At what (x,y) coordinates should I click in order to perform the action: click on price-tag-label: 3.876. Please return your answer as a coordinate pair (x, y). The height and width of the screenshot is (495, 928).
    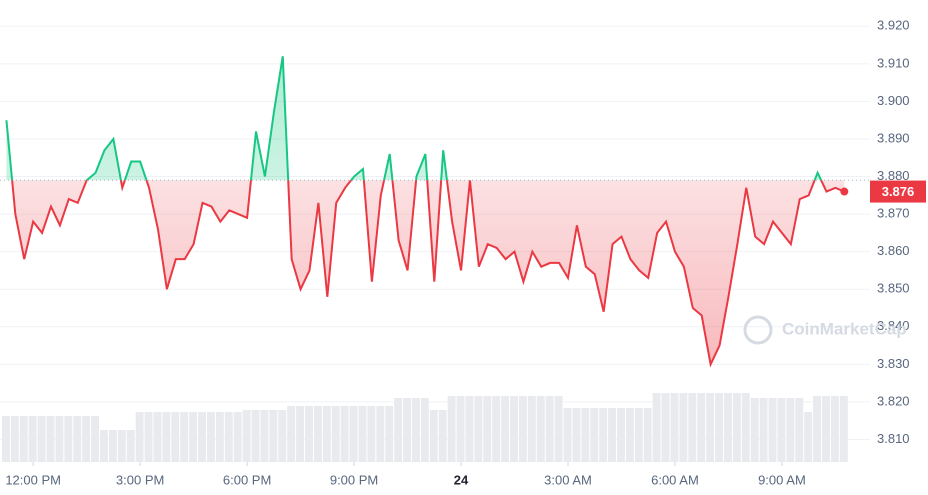
    Looking at the image, I should click on (898, 191).